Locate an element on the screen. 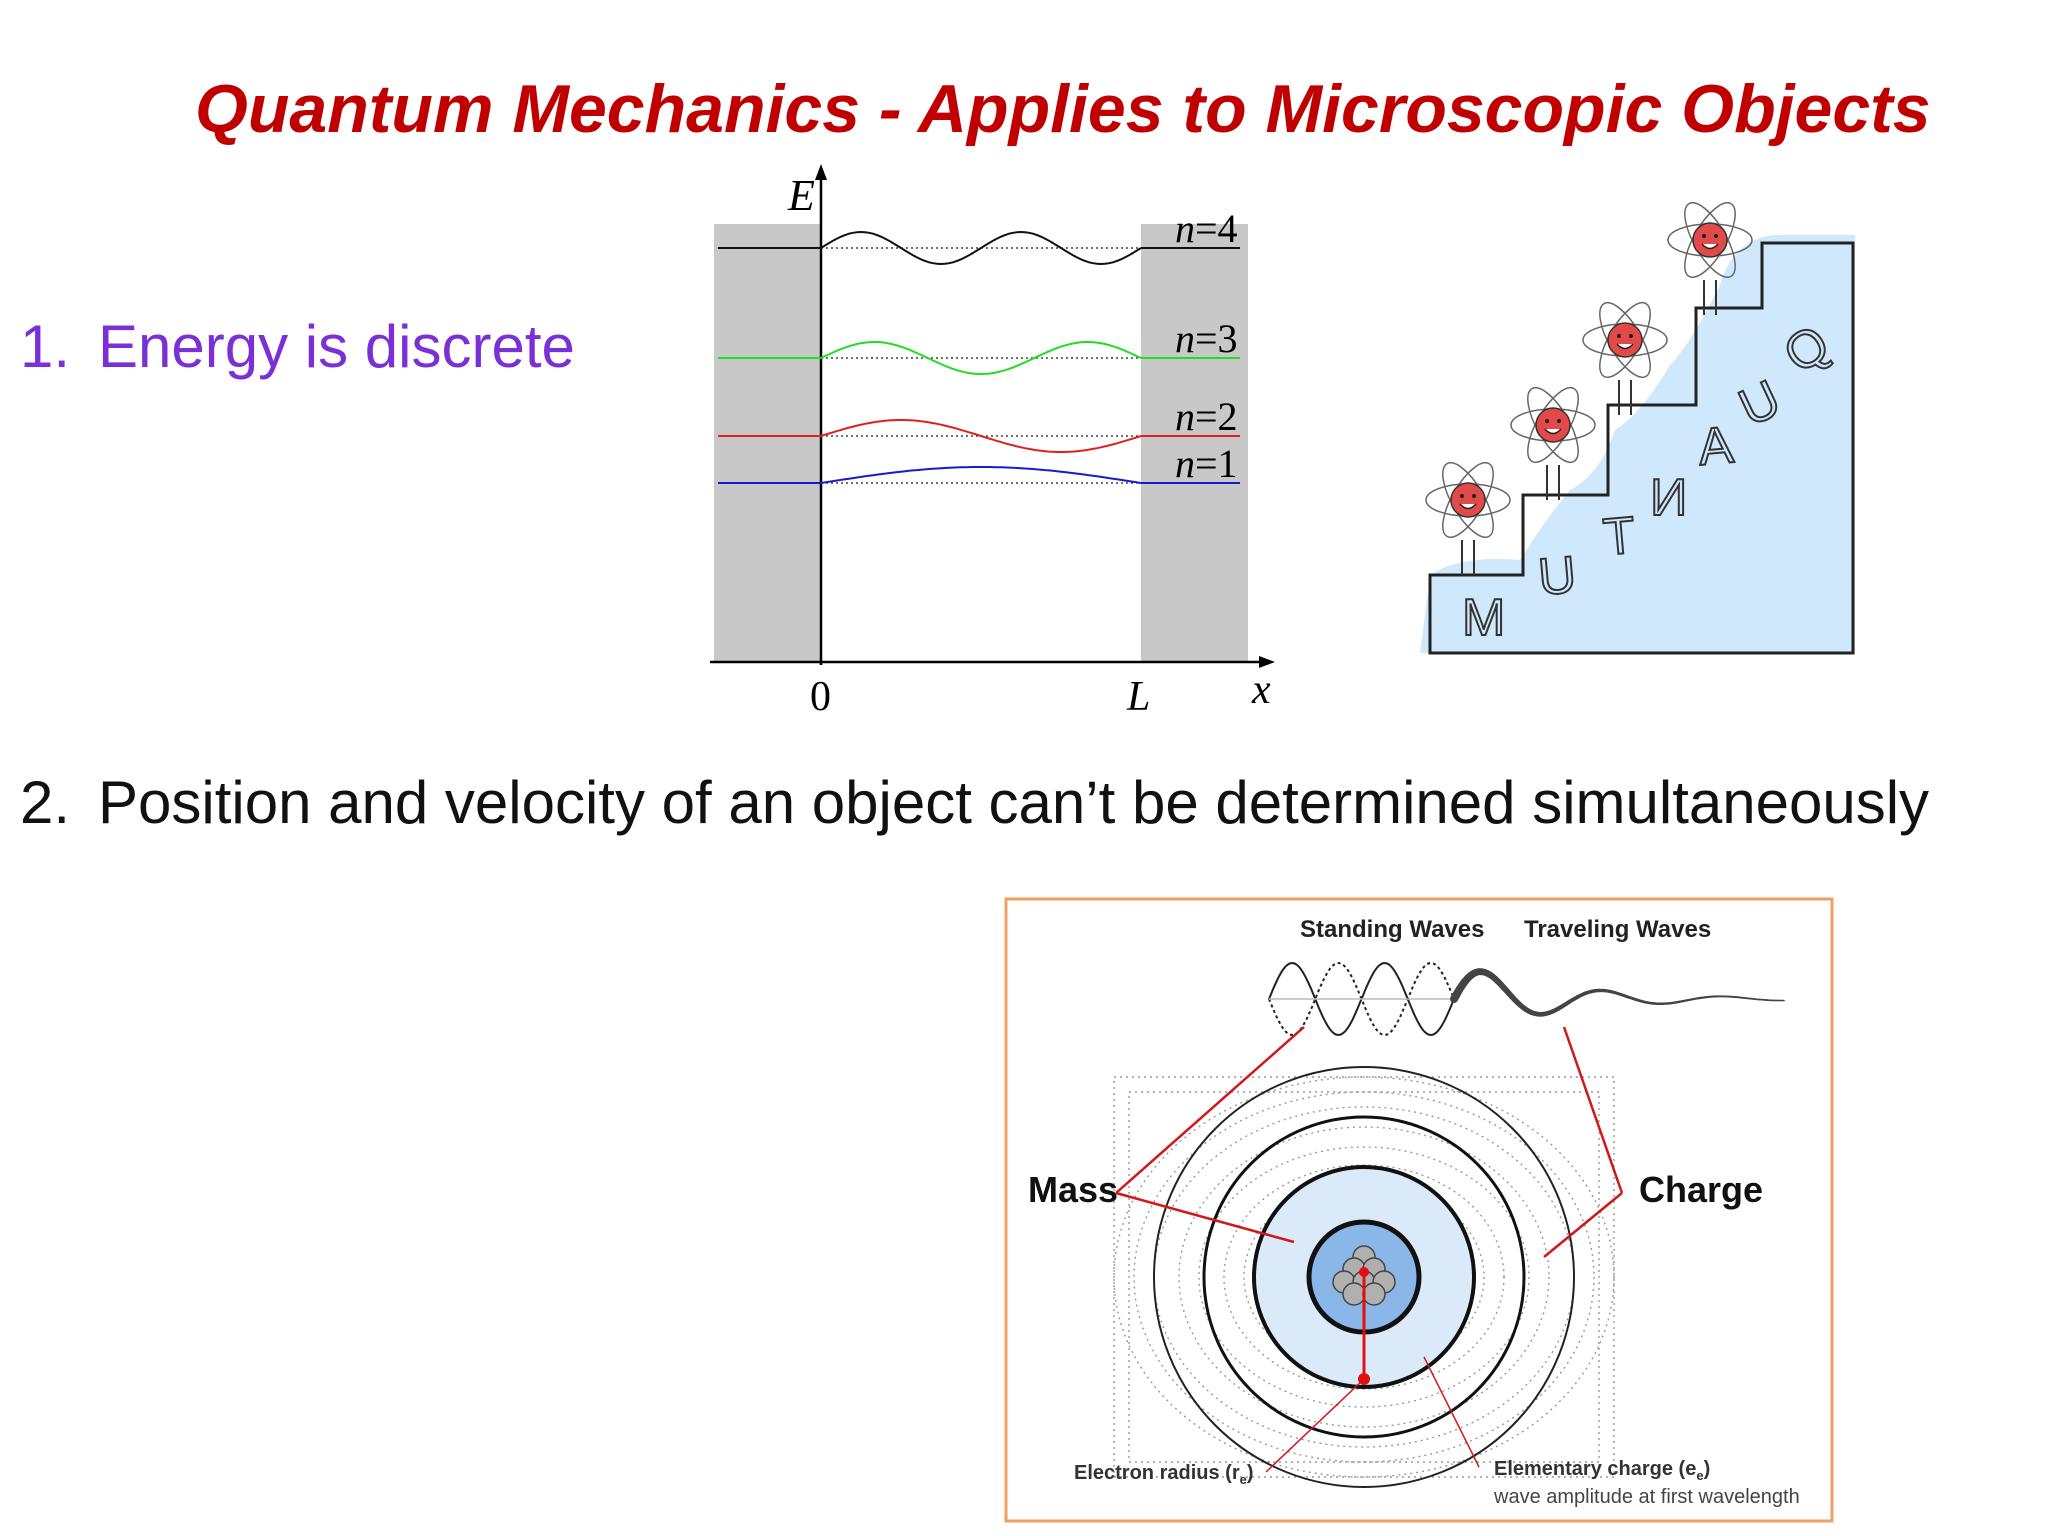 This screenshot has height=1536, width=2048. charge-label: Charge is located at coordinates (1701, 1189).